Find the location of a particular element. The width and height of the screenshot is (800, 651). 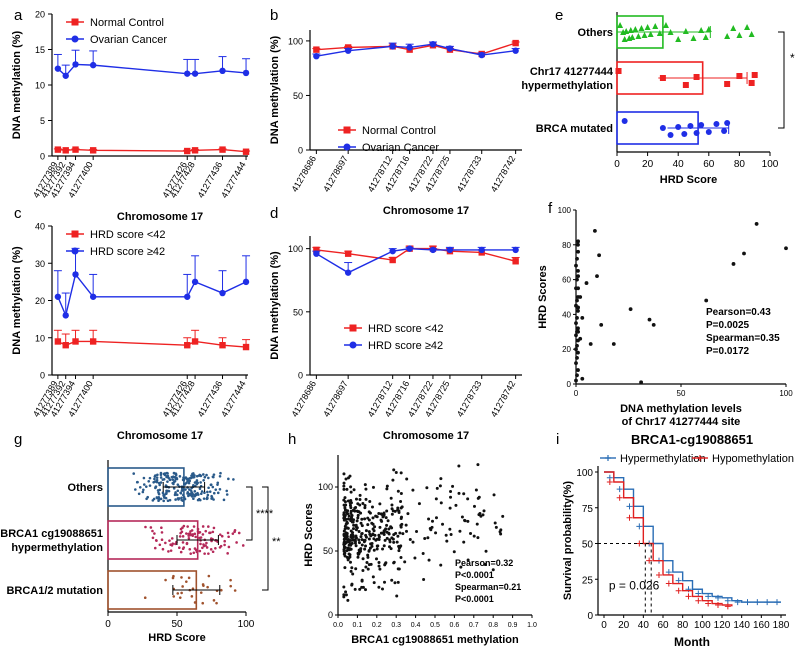

i-ytick-label-0: 0 is located at coordinates (590, 616).